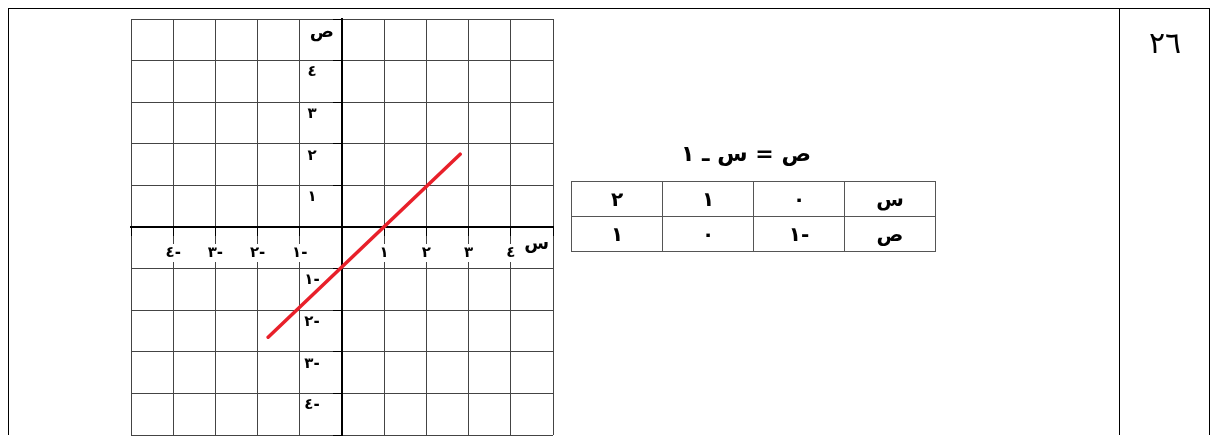  What do you see at coordinates (426, 251) in the screenshot?
I see `x-tick-label: ٢` at bounding box center [426, 251].